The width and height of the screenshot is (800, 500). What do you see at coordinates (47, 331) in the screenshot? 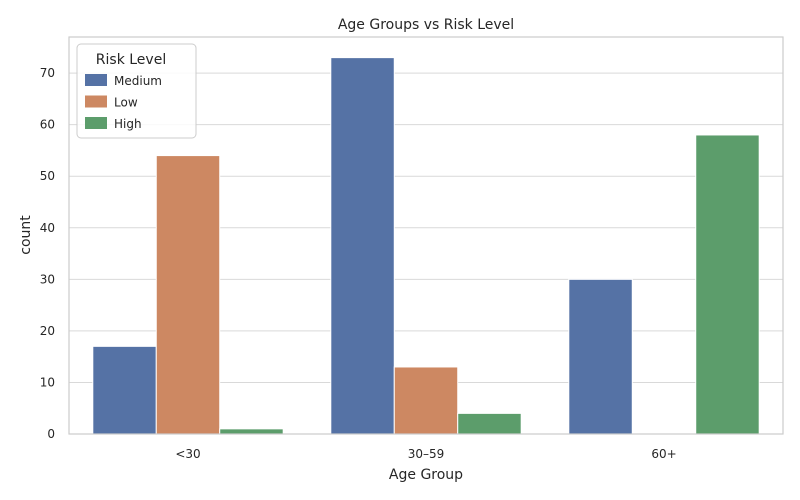
I see `y-tick-label: 20` at bounding box center [47, 331].